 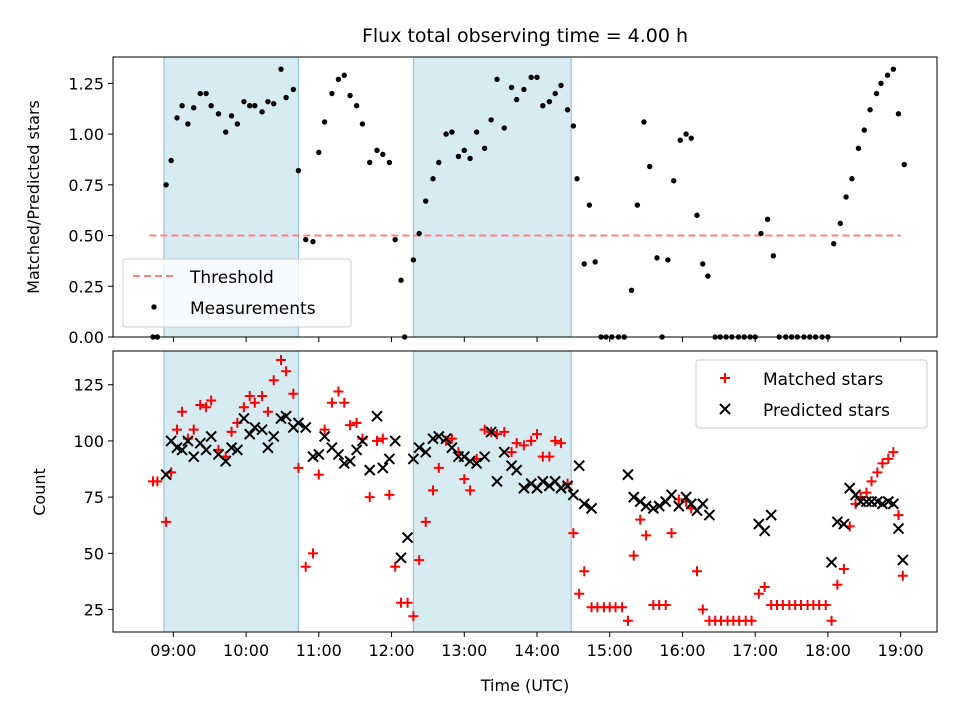 What do you see at coordinates (464, 650) in the screenshot?
I see `x-tick-label: 13:00` at bounding box center [464, 650].